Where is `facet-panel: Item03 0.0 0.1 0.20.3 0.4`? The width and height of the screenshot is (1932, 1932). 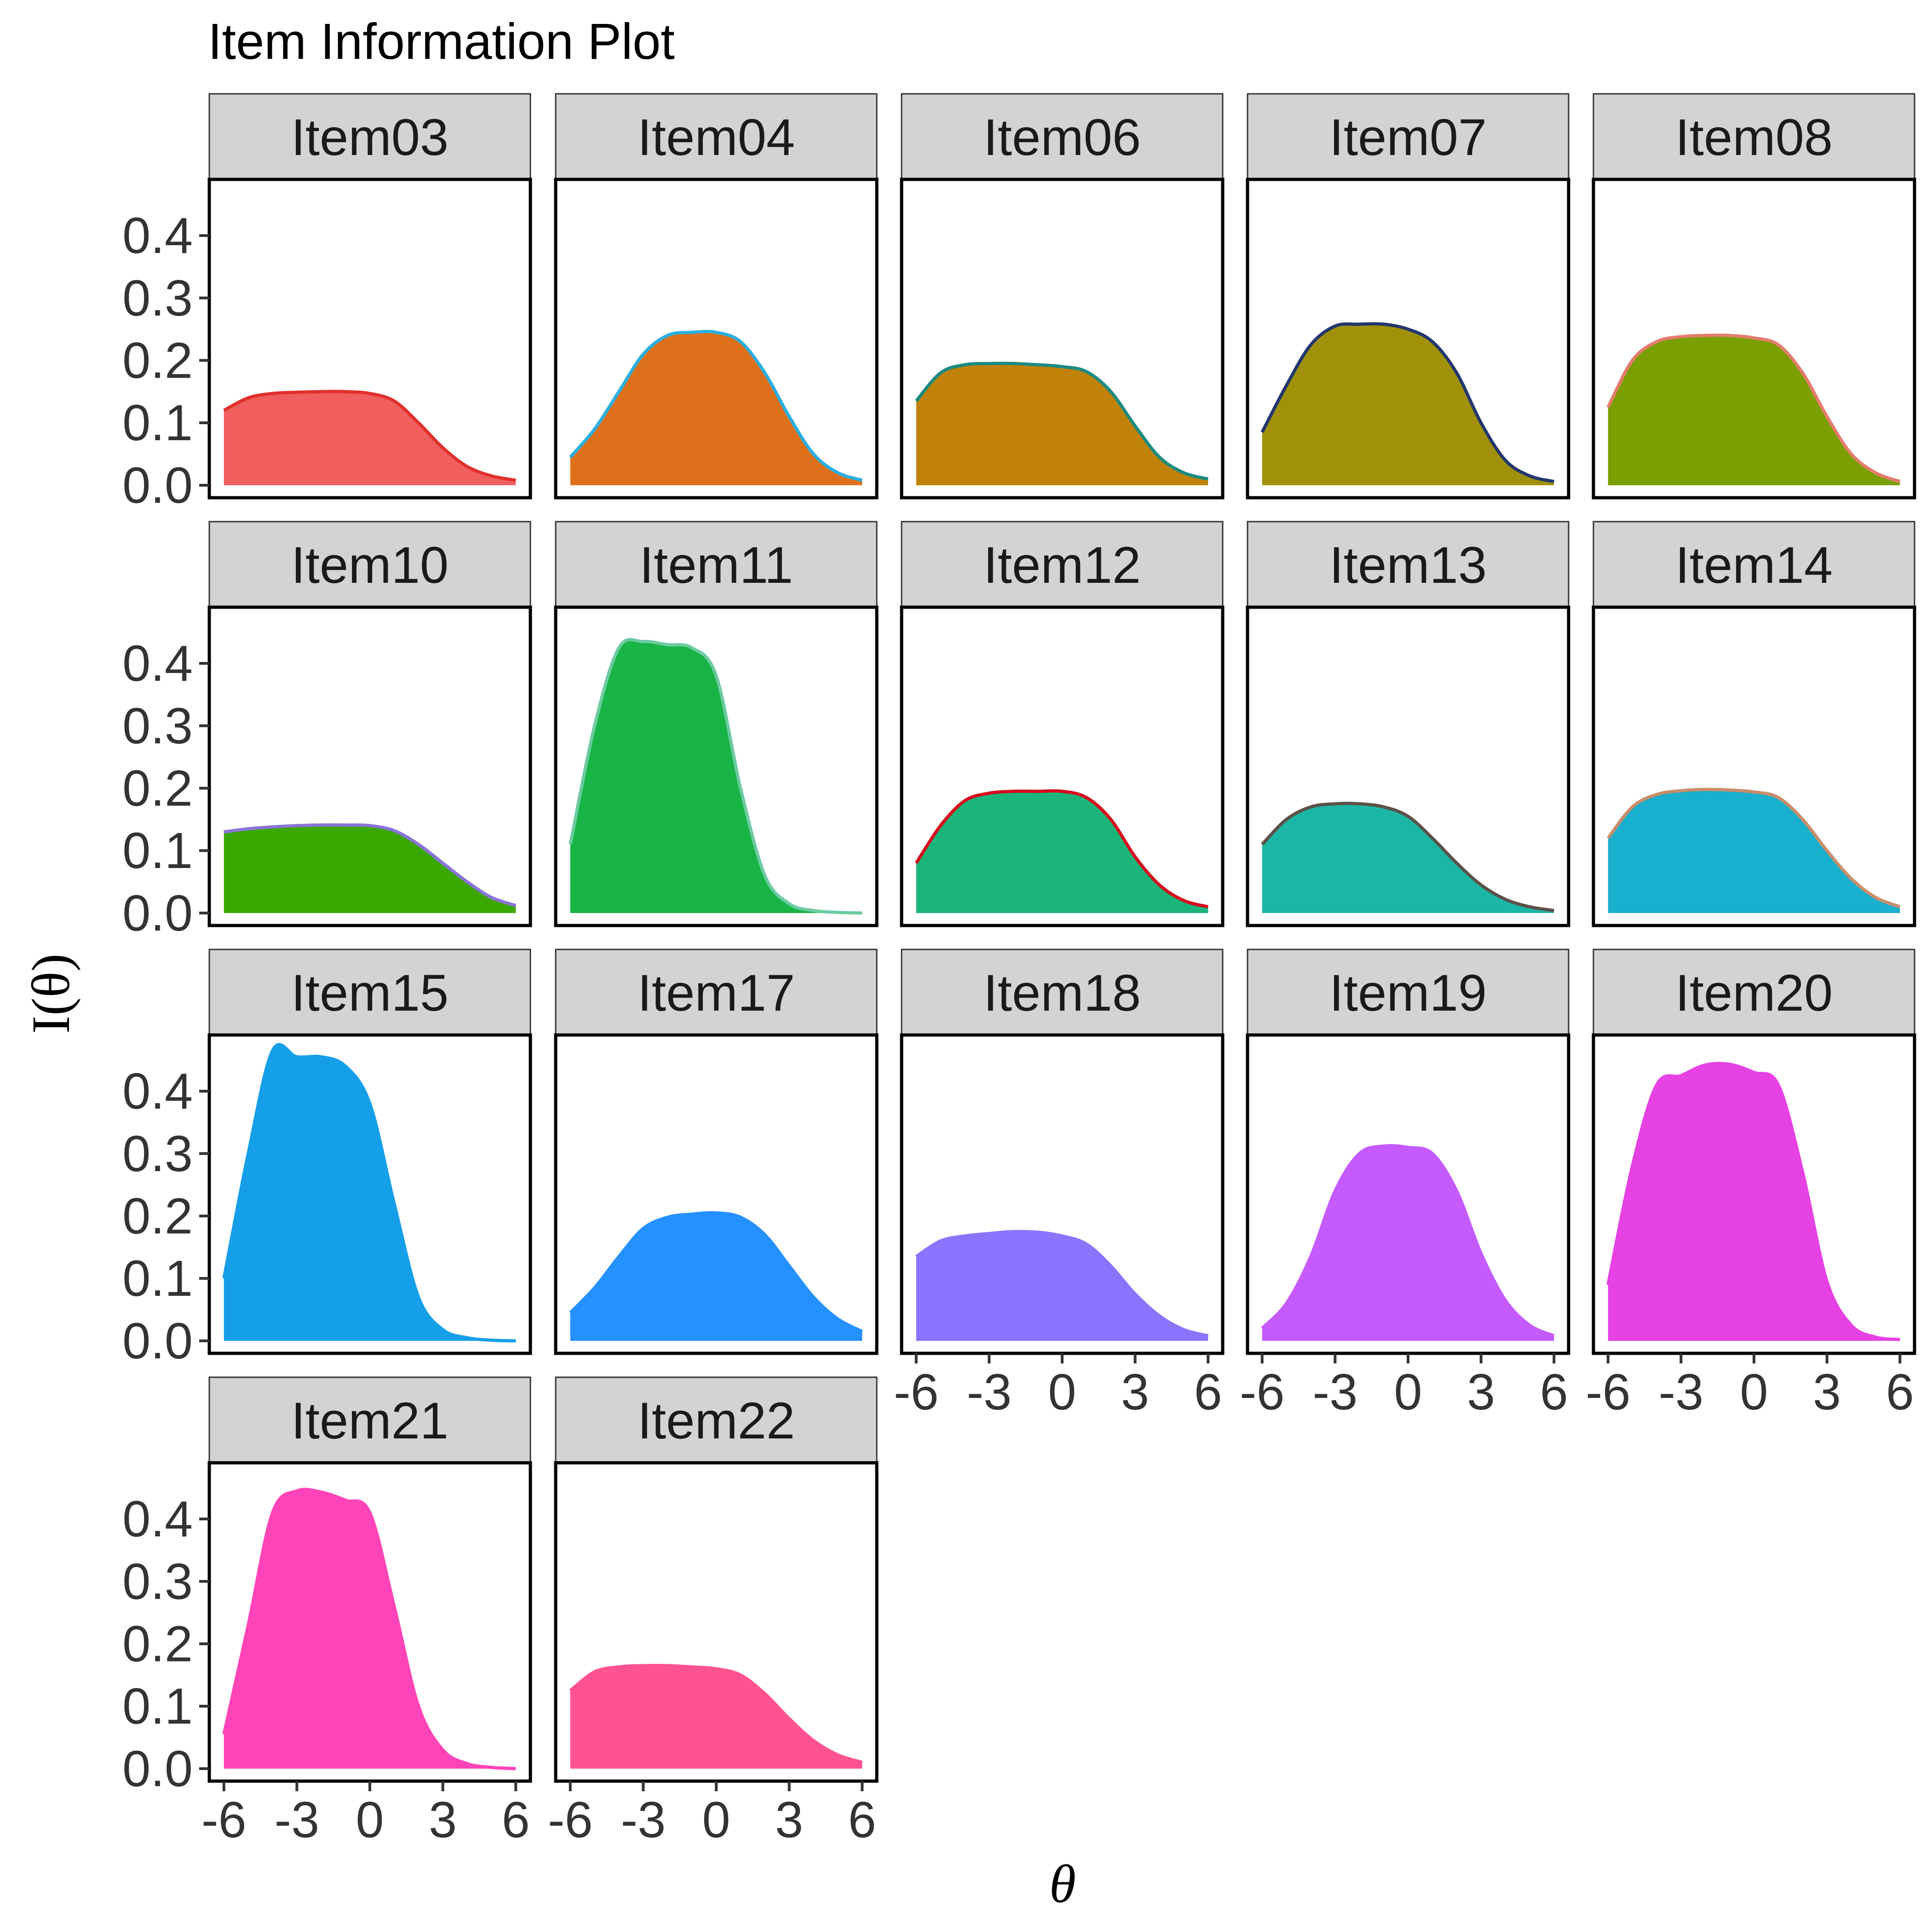 facet-panel: Item03 0.0 0.1 0.20.3 0.4 is located at coordinates (327, 303).